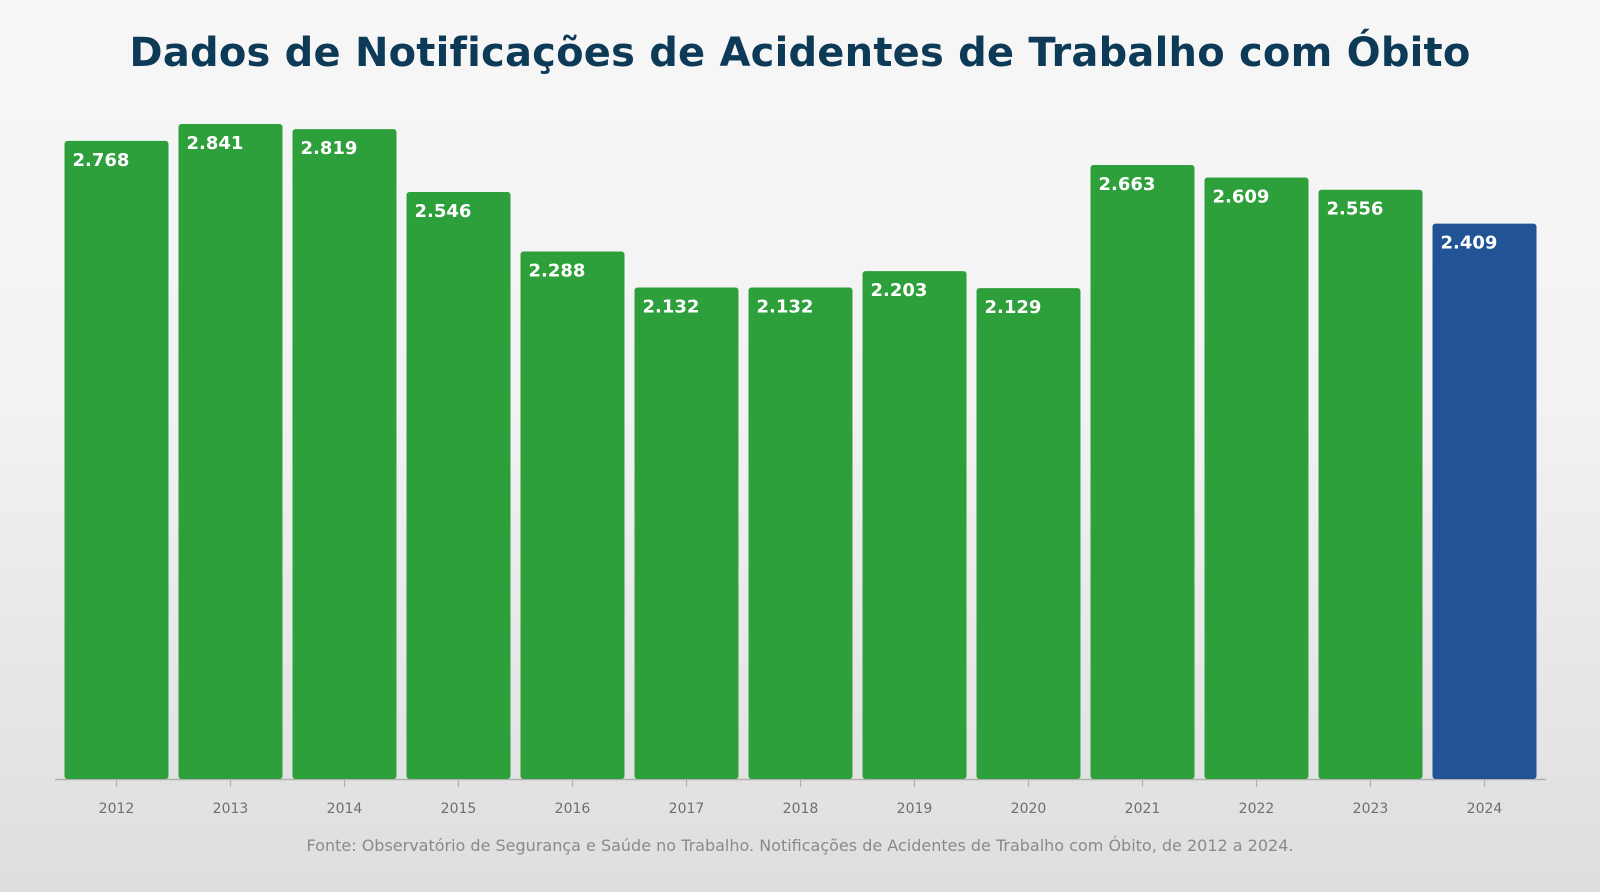  I want to click on value-label-2016: 2.288, so click(557, 270).